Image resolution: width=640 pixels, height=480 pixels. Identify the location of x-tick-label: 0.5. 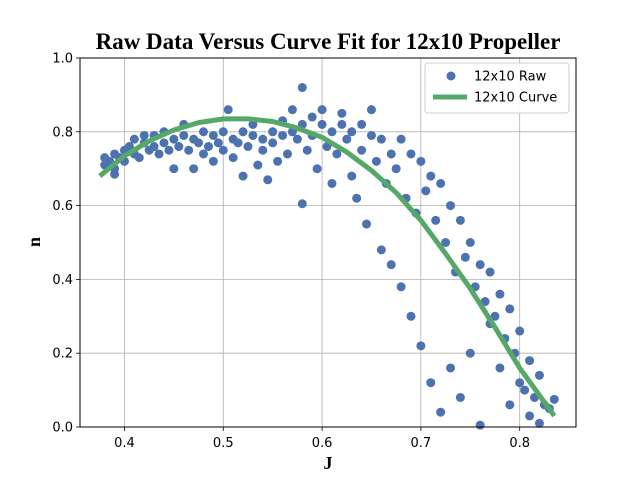
(223, 443).